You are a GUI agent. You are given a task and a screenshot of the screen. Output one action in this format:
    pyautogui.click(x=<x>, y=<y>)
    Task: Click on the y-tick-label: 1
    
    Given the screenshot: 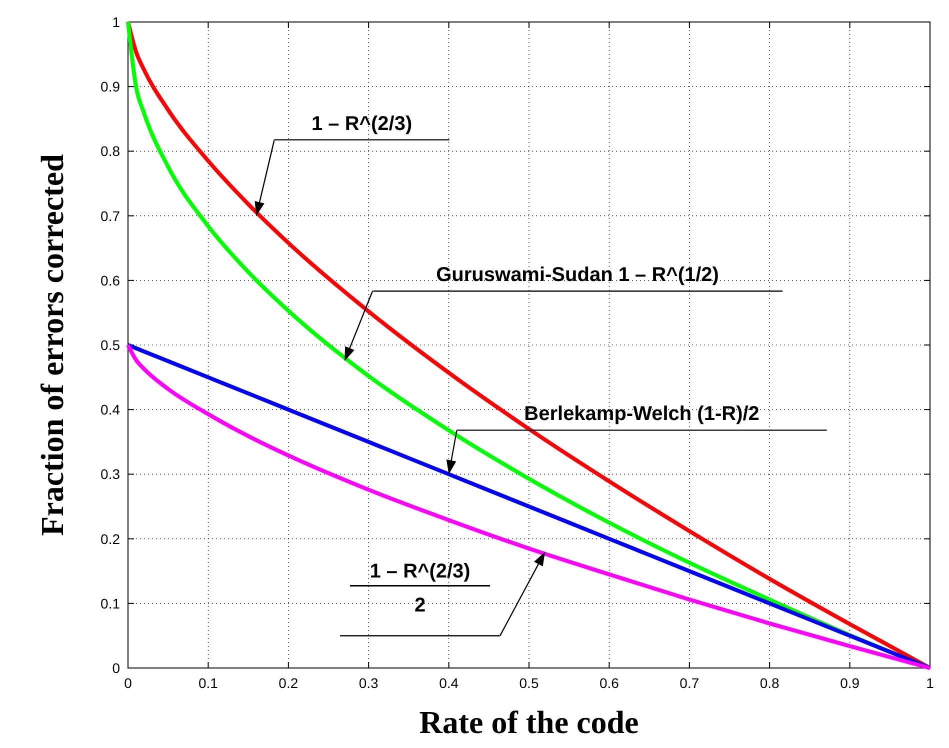 What is the action you would take?
    pyautogui.click(x=116, y=22)
    